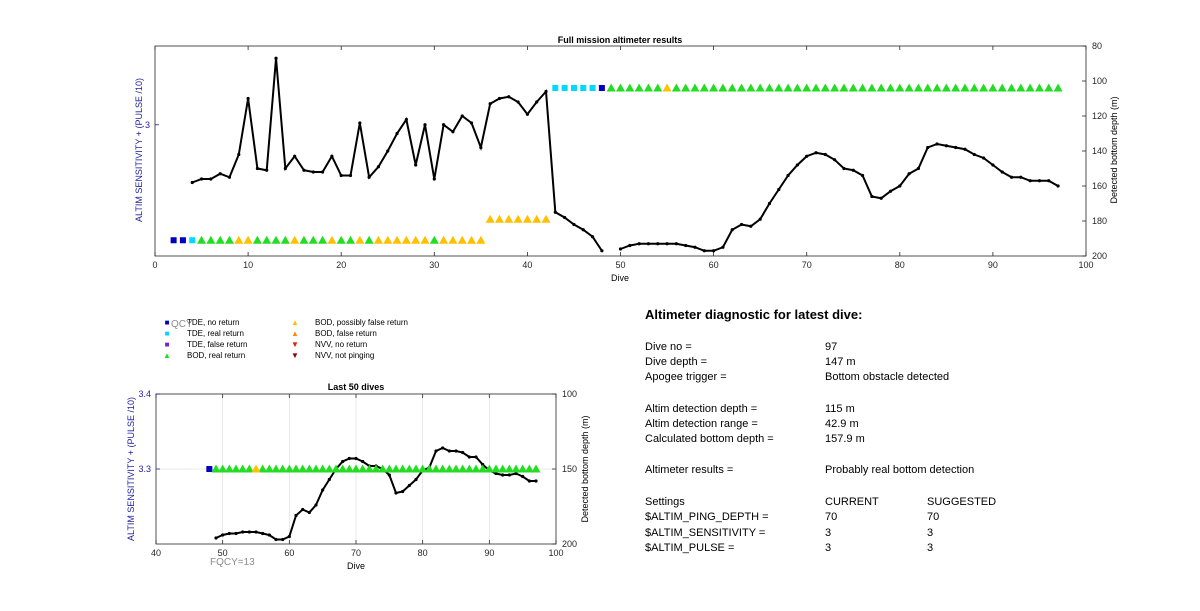 The height and width of the screenshot is (611, 1200). What do you see at coordinates (569, 394) in the screenshot?
I see `right-y-tick-label: 100` at bounding box center [569, 394].